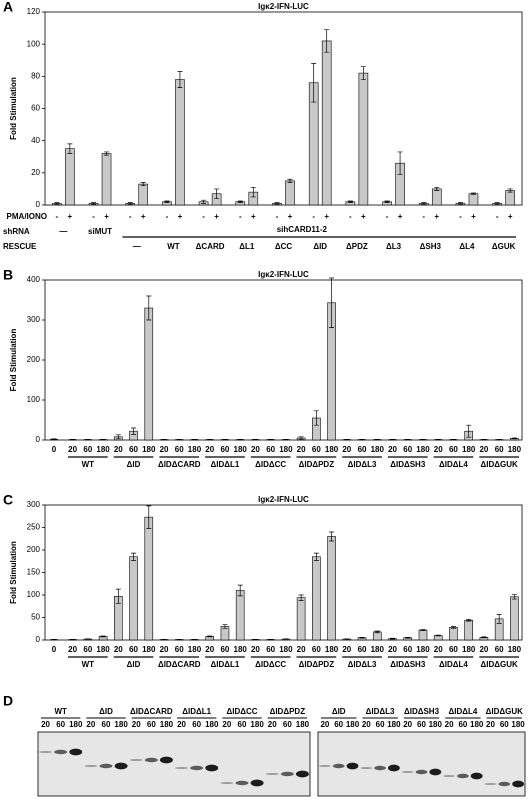 This screenshot has height=800, width=528. I want to click on group-label: ΔIDΔL3, so click(362, 464).